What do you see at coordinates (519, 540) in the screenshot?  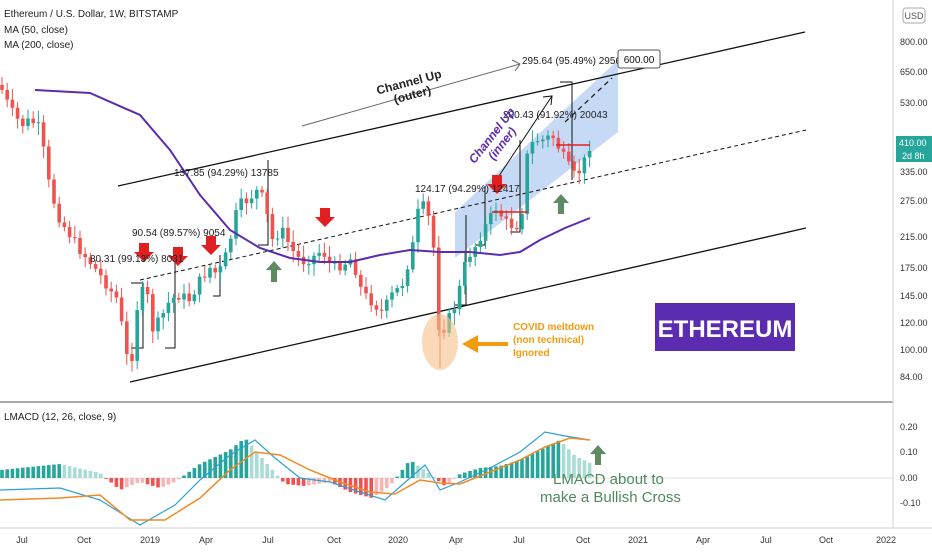 I see `time-tick-label: Jul` at bounding box center [519, 540].